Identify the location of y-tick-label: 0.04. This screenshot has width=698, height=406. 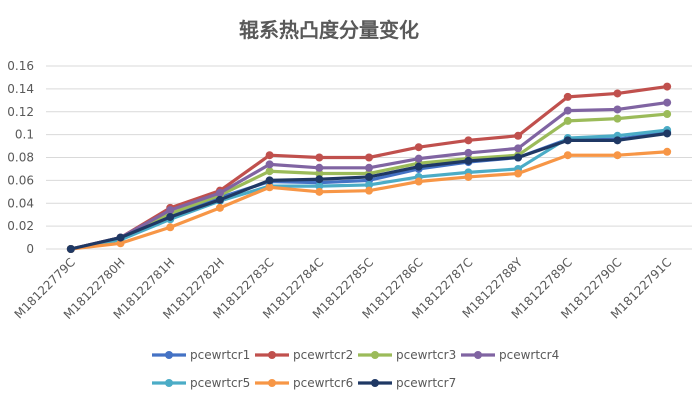
(20, 203).